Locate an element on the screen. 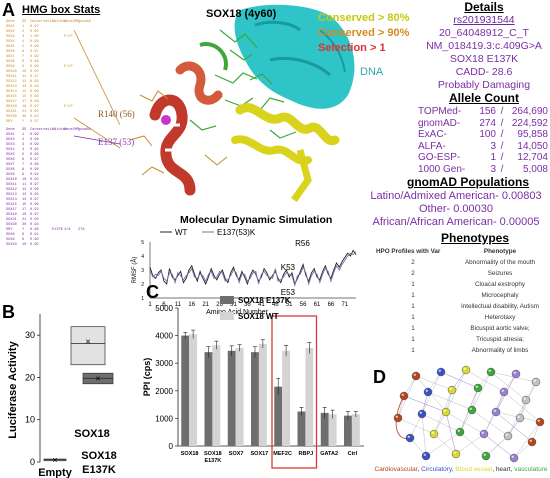 This screenshot has height=478, width=550. md-x-tick-label: 51 is located at coordinates (289, 305).